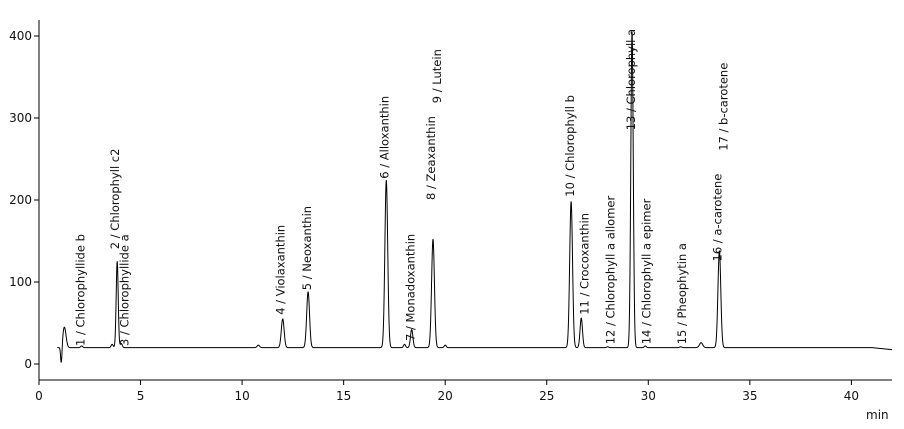 Image resolution: width=904 pixels, height=429 pixels. Describe the element at coordinates (717, 218) in the screenshot. I see `peak-label-16: 16 / a-carotene` at that location.